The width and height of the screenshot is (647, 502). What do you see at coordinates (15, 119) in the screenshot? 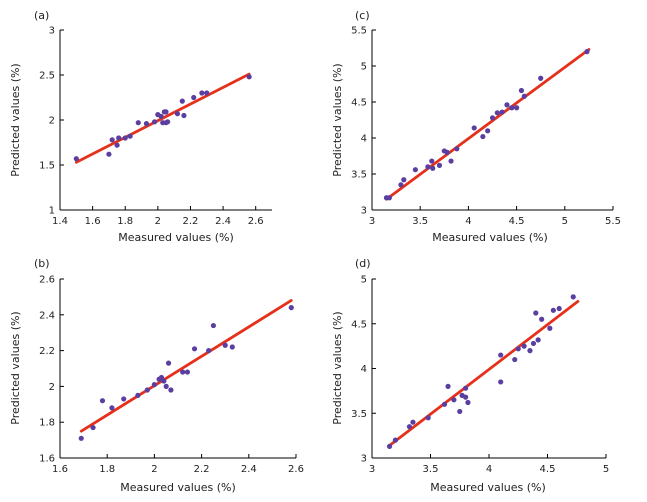
I see `panel-a-ylabel: Predicted values (%)` at bounding box center [15, 119].